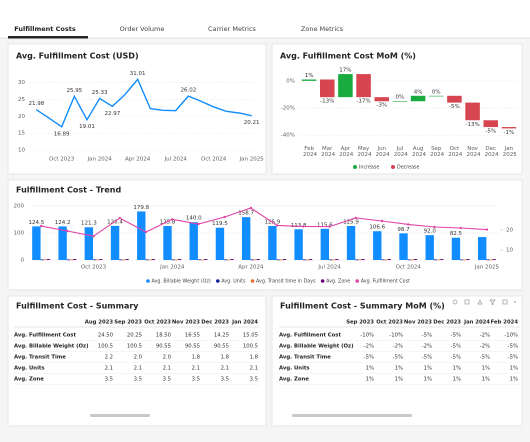  Describe the element at coordinates (142, 29) in the screenshot. I see `tab: Order Volume` at that location.